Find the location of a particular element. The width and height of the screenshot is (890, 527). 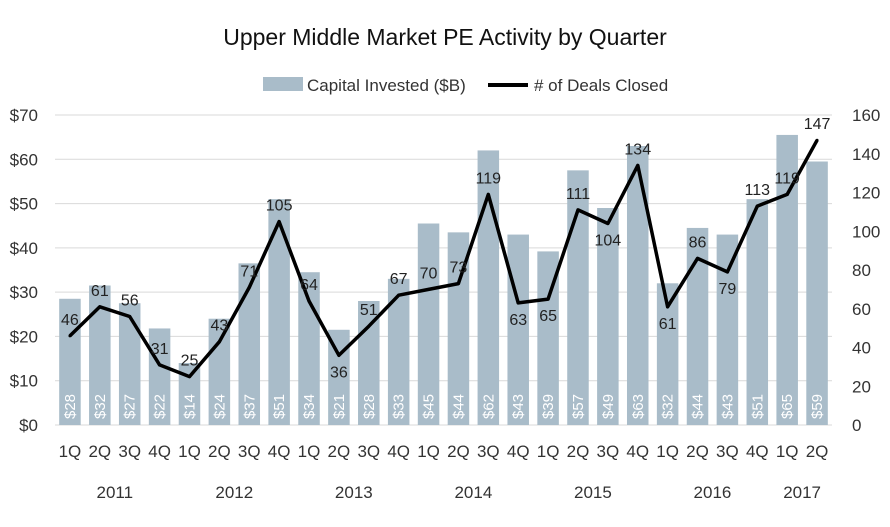

deals-value-label: 51 is located at coordinates (369, 310).